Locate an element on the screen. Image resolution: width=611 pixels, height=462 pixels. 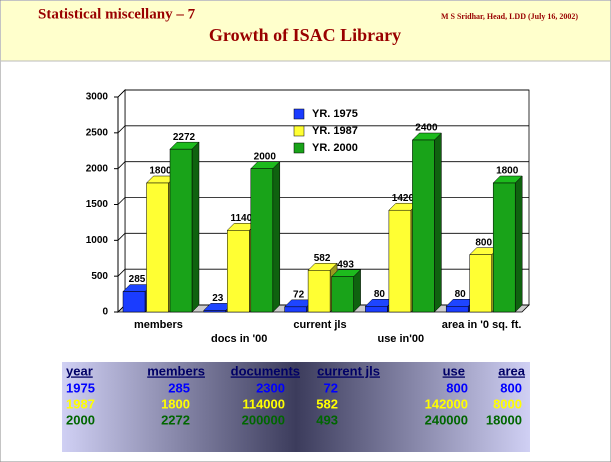
legend-label: YR. 1975 is located at coordinates (335, 114).